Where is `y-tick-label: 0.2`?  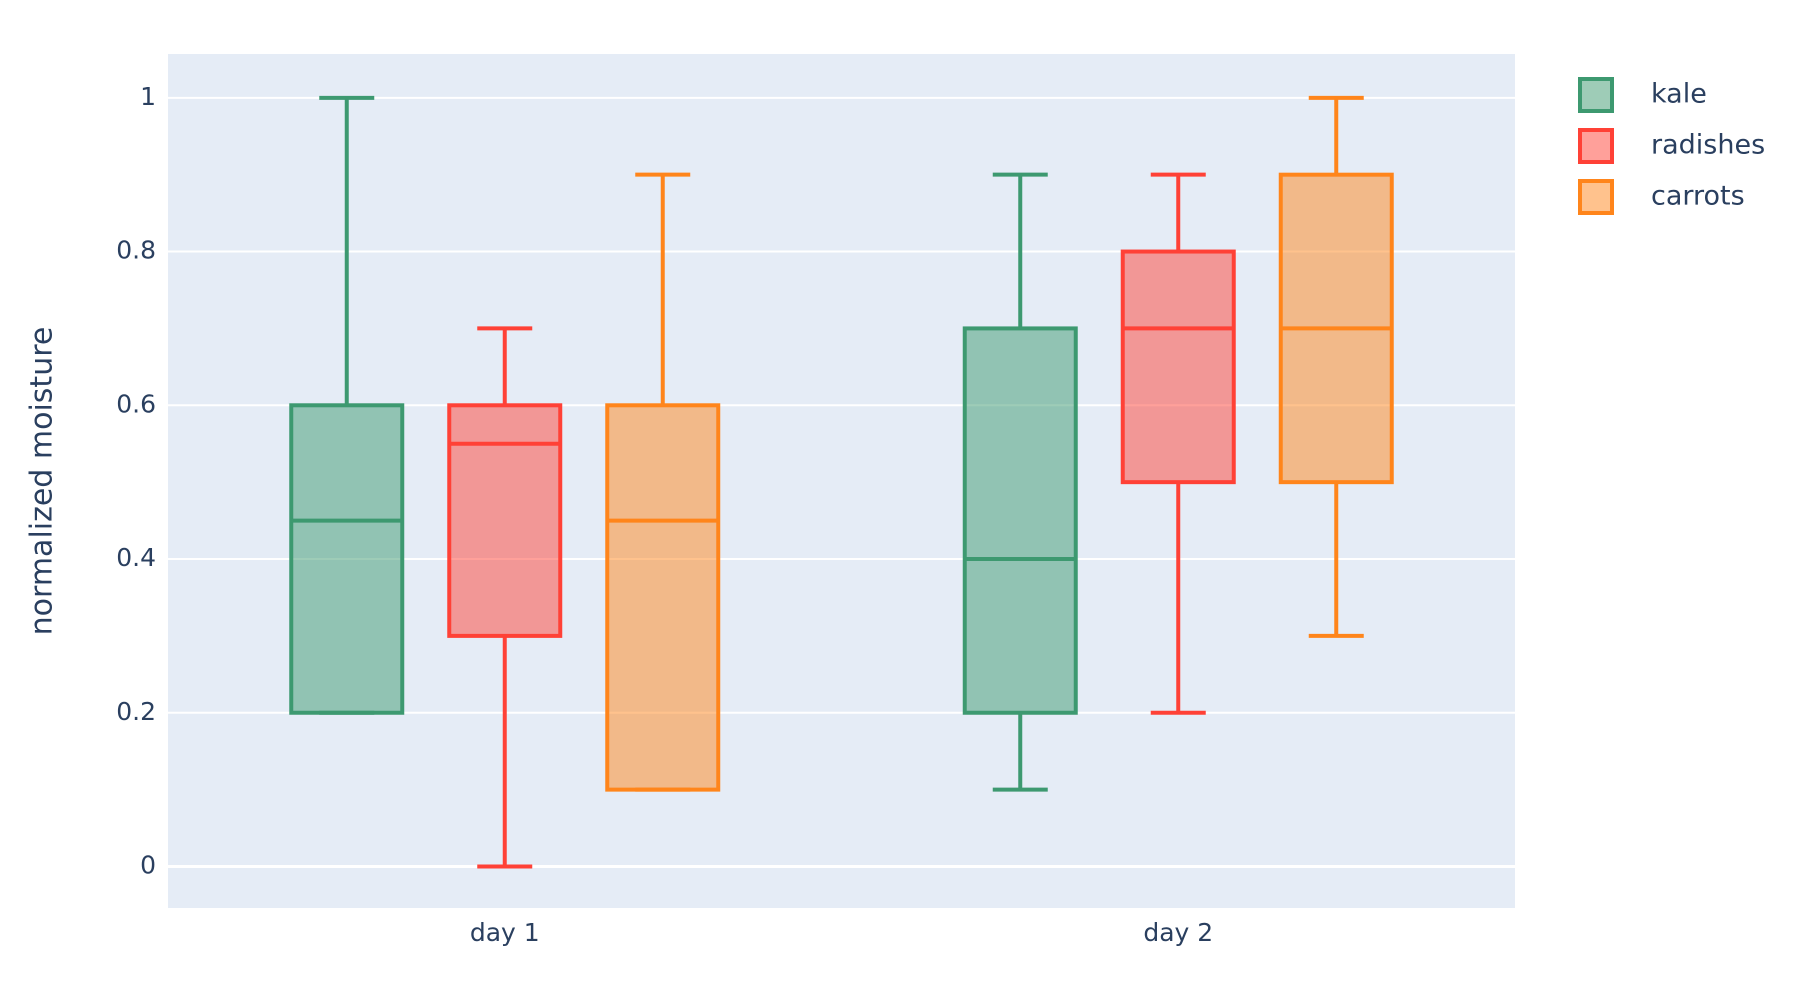
y-tick-label: 0.2 is located at coordinates (136, 711).